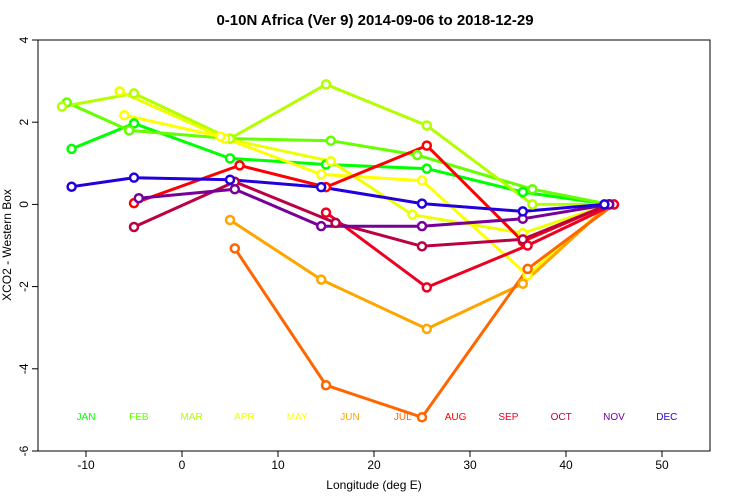 This screenshot has height=500, width=750. Describe the element at coordinates (24, 286) in the screenshot. I see `y-tick-label: -2` at that location.